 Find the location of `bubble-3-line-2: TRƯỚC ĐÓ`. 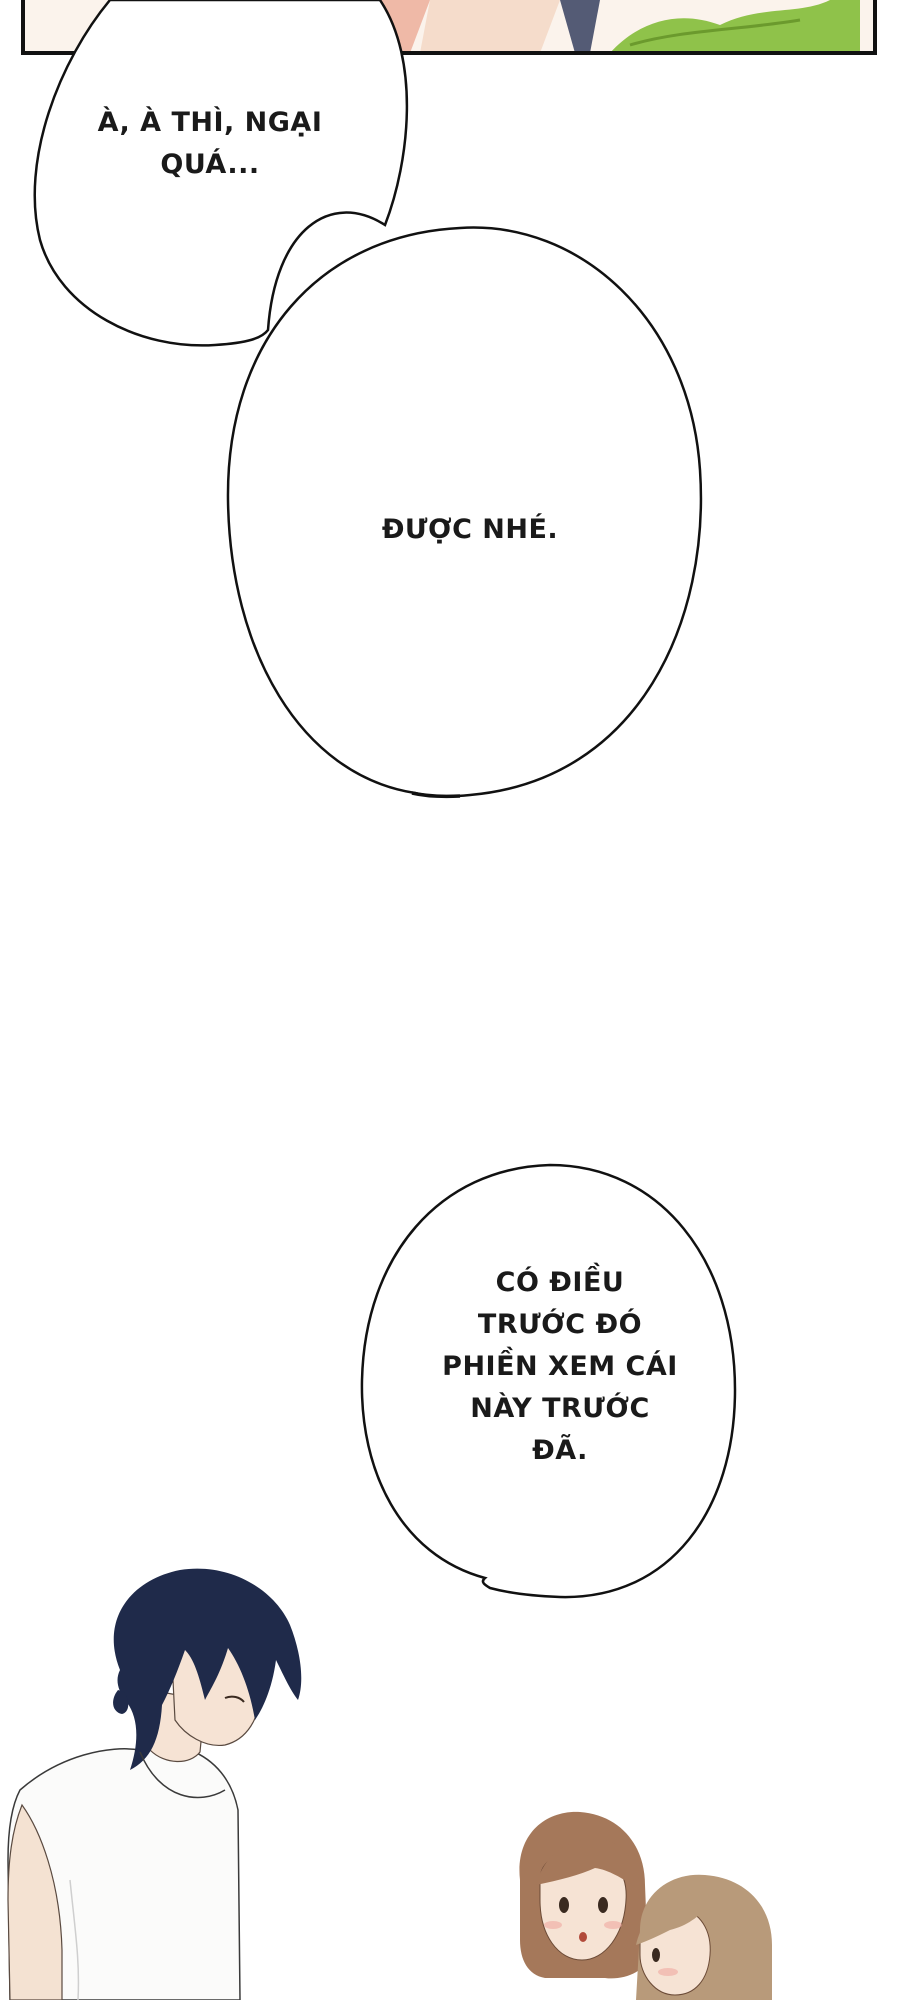

bubble-3-line-2: TRƯỚC ĐÓ is located at coordinates (560, 1324).